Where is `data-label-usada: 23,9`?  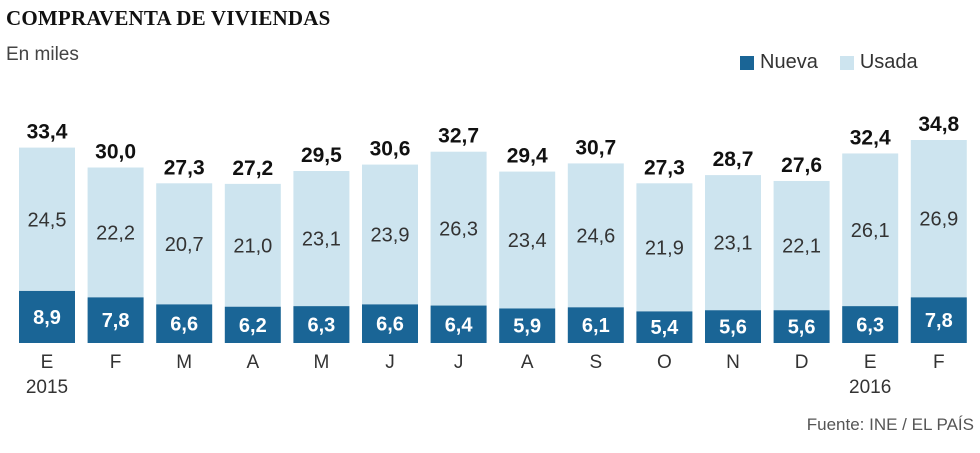 data-label-usada: 23,9 is located at coordinates (390, 235).